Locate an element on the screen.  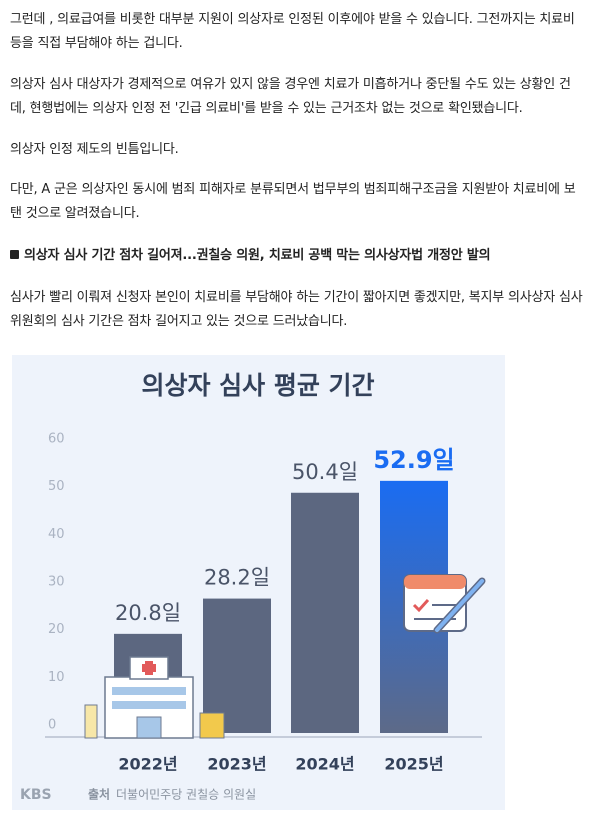
source: 더불어민주당 권칠승 의원실 is located at coordinates (186, 795).